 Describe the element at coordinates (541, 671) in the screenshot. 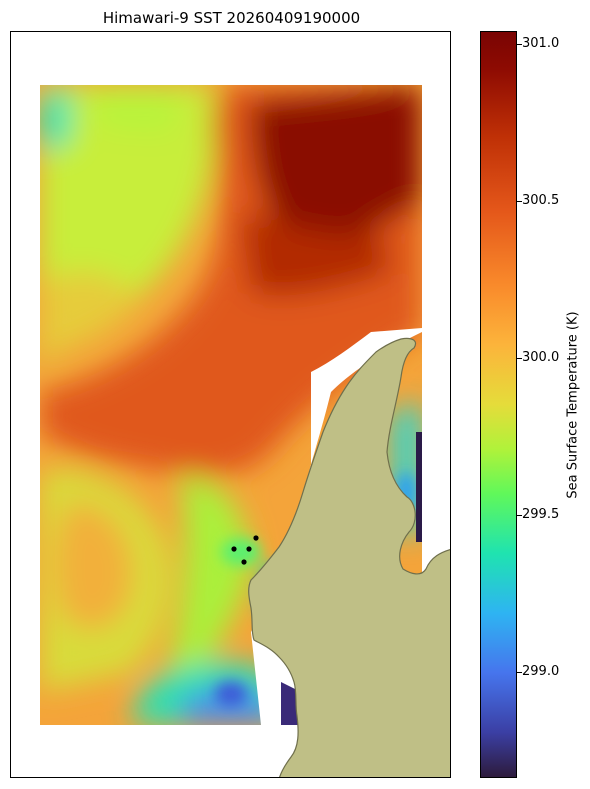

I see `colorbar-tick-label: 299.0` at that location.